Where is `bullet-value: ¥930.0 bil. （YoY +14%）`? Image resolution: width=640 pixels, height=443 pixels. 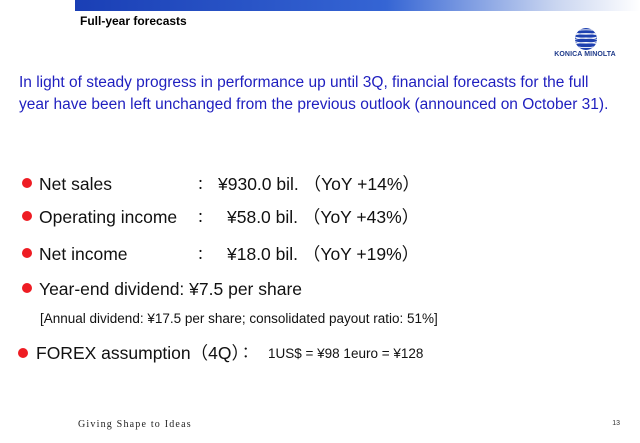
bullet-value: ¥930.0 bil. （YoY +14%） is located at coordinates (319, 184).